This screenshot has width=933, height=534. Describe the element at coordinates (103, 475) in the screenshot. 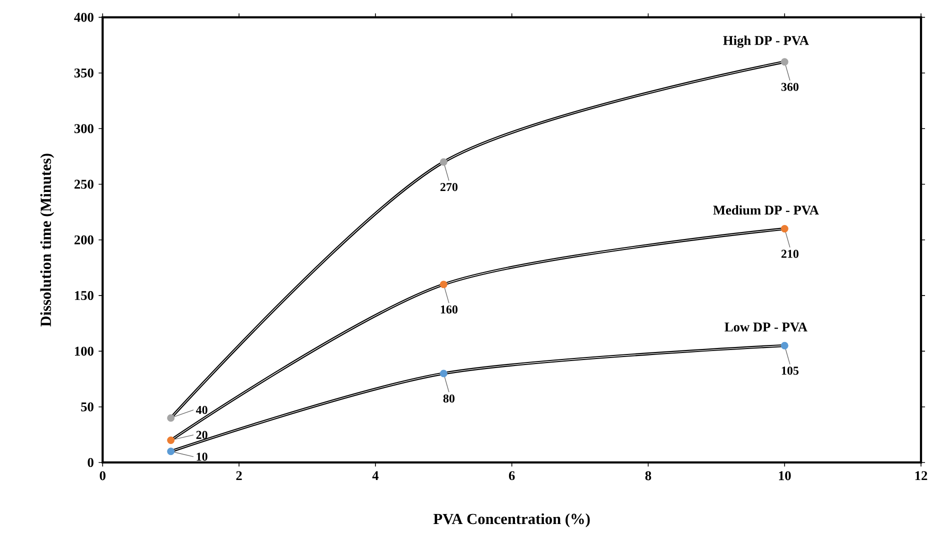

I see `x-tick-label: 0` at that location.